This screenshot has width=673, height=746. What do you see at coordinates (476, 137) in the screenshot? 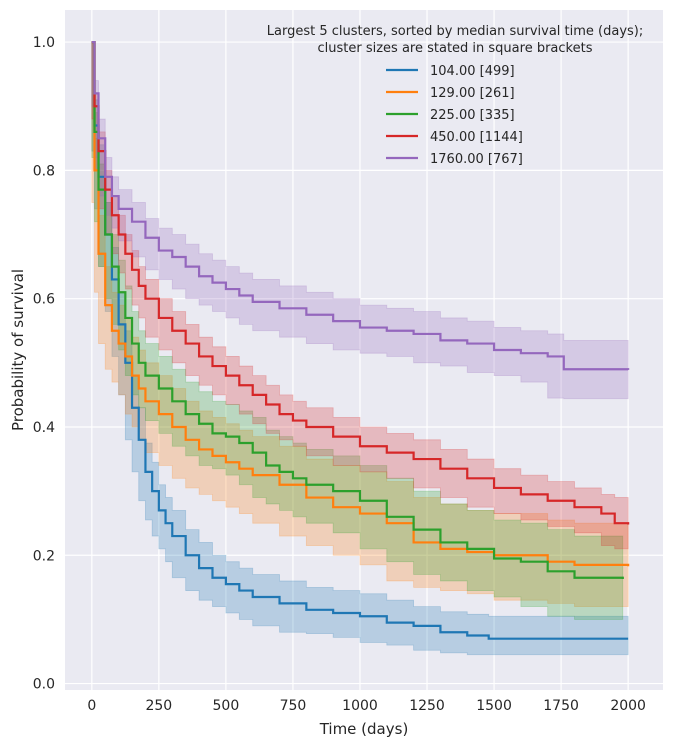
I see `legend-label-3: 450.00 [1144]` at bounding box center [476, 137].